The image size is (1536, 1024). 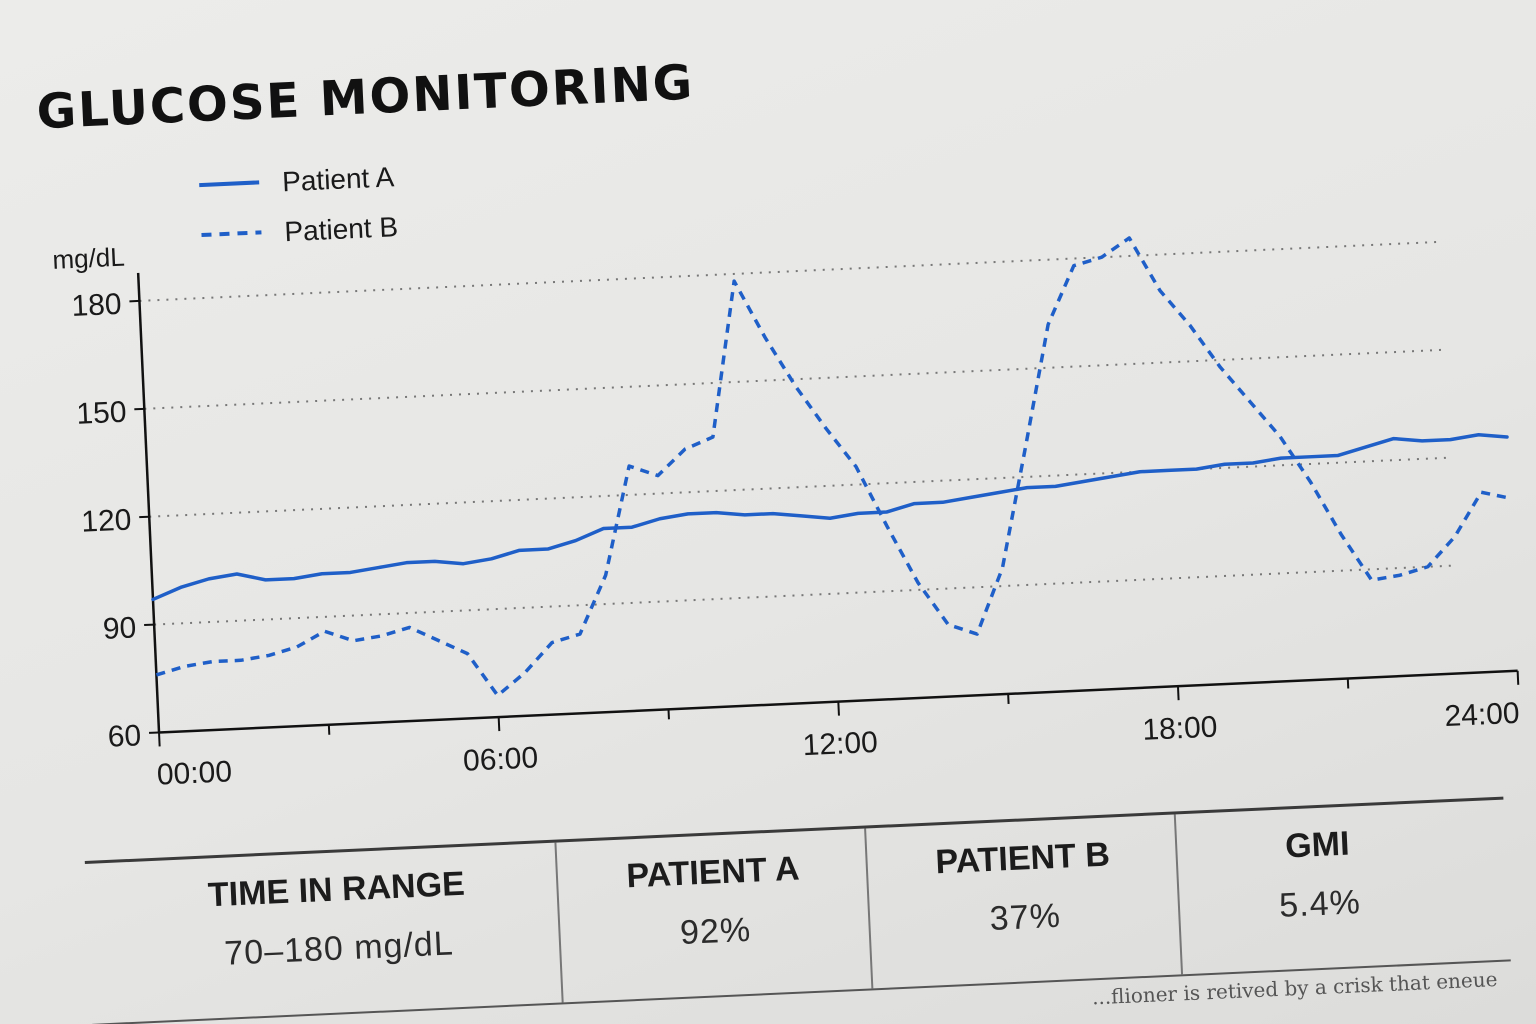 What do you see at coordinates (341, 229) in the screenshot?
I see `legend-label-patient-b: Patient B` at bounding box center [341, 229].